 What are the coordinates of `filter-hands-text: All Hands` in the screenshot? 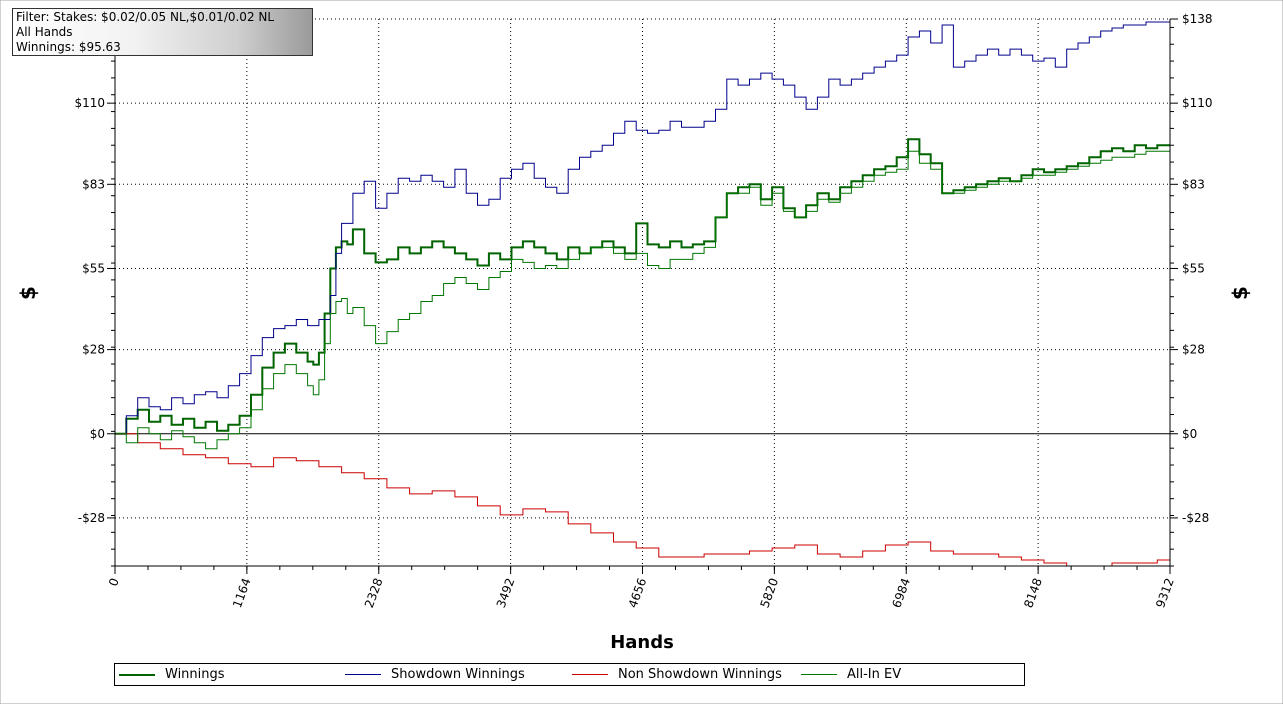 It's located at (44, 32).